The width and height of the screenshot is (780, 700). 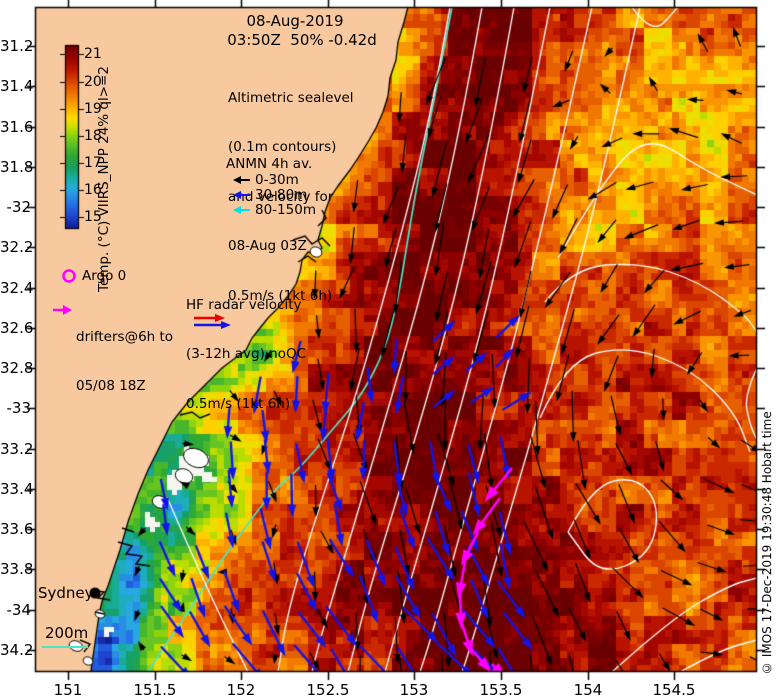 What do you see at coordinates (19, 207) in the screenshot?
I see `lat-tick-label: -32` at bounding box center [19, 207].